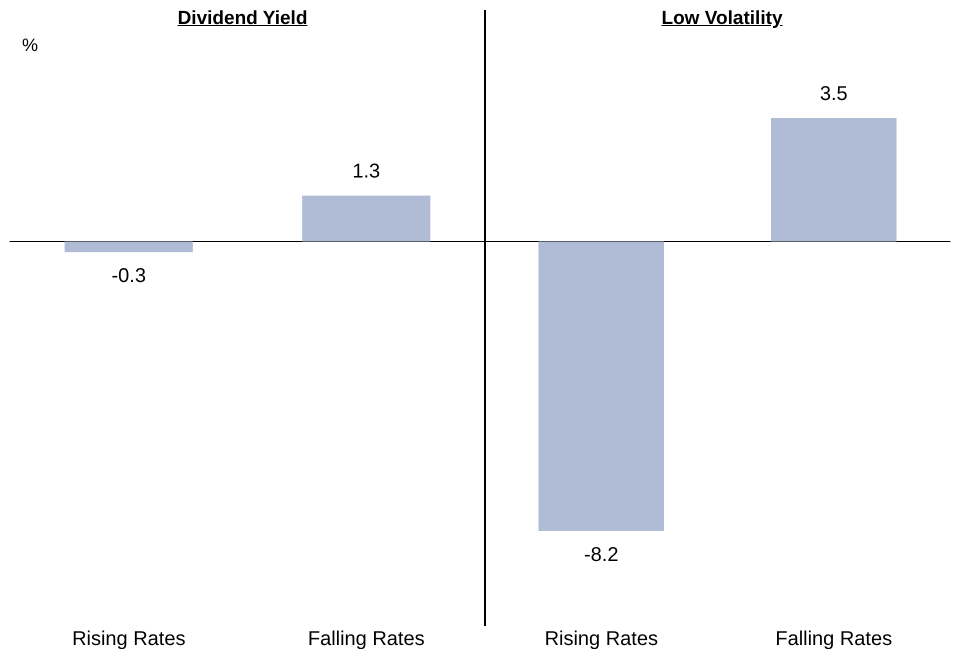  I want to click on data-label: -8.2, so click(601, 555).